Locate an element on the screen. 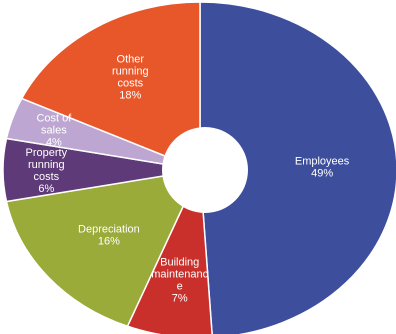 The image size is (396, 334). slice-label-line: sales is located at coordinates (54, 131).